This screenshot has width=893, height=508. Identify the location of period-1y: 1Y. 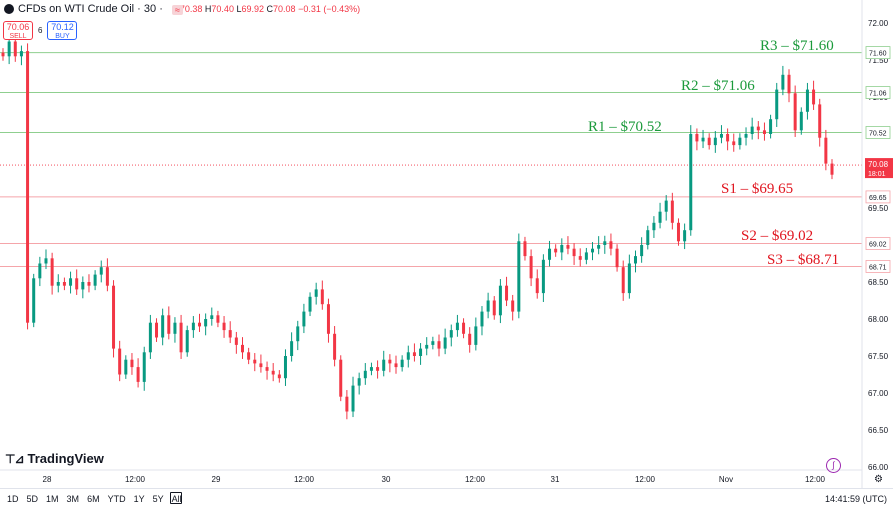
(139, 499).